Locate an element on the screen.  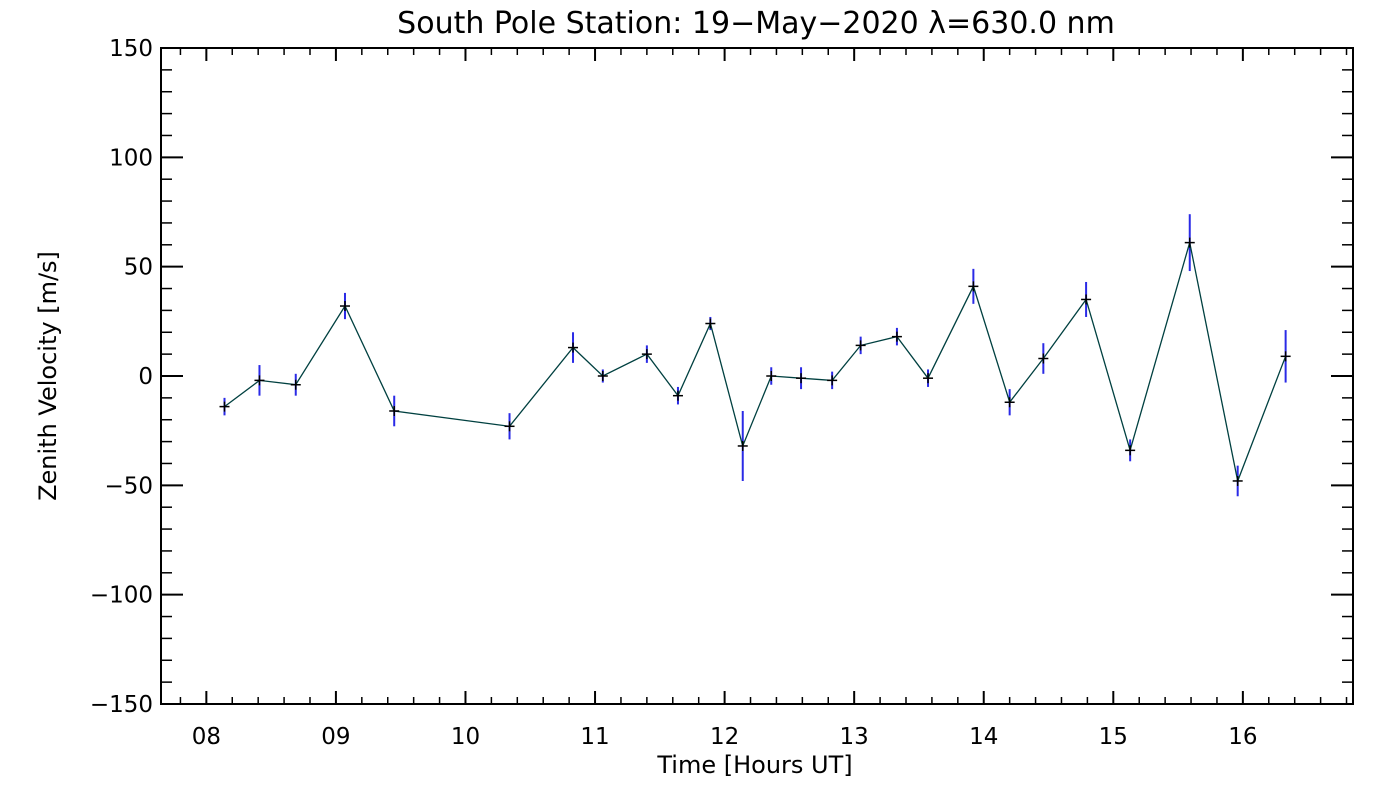
x-axis-label: Time [Hours UT] is located at coordinates (754, 765).